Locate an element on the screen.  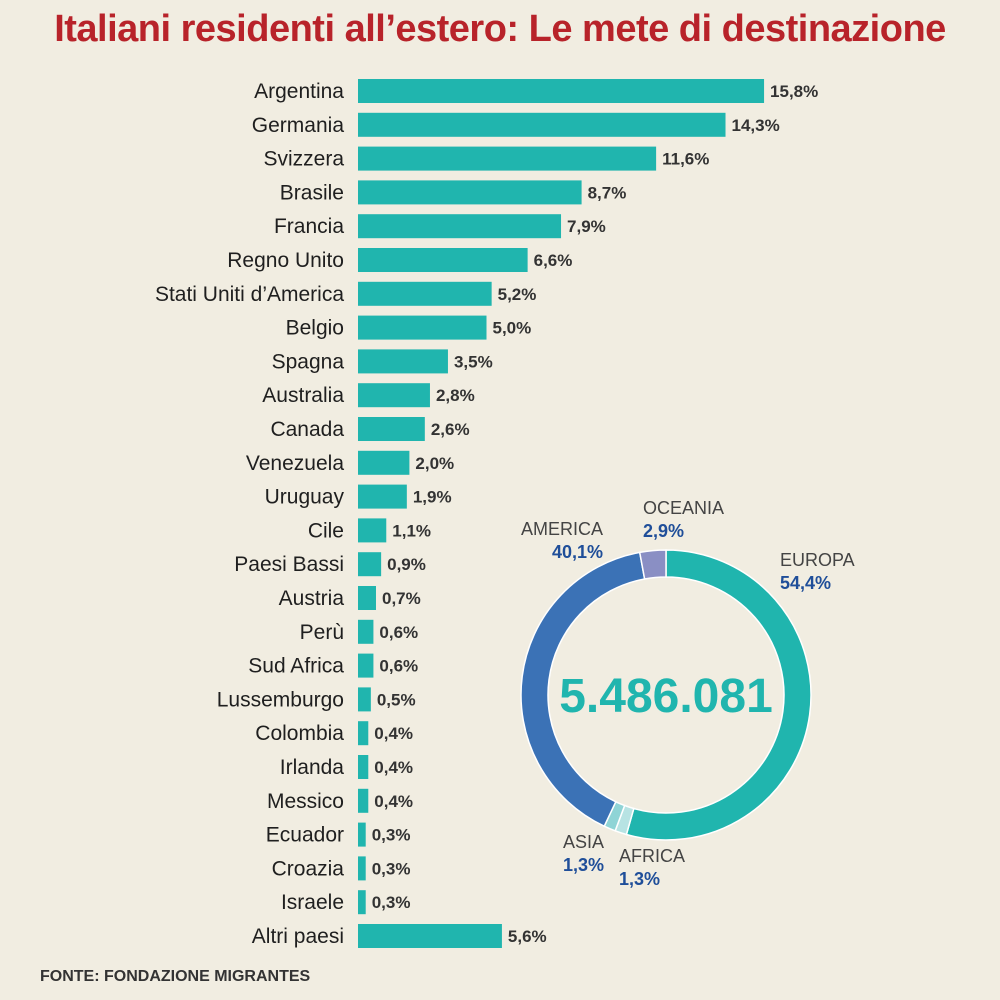
value-label: 7,9% is located at coordinates (586, 226).